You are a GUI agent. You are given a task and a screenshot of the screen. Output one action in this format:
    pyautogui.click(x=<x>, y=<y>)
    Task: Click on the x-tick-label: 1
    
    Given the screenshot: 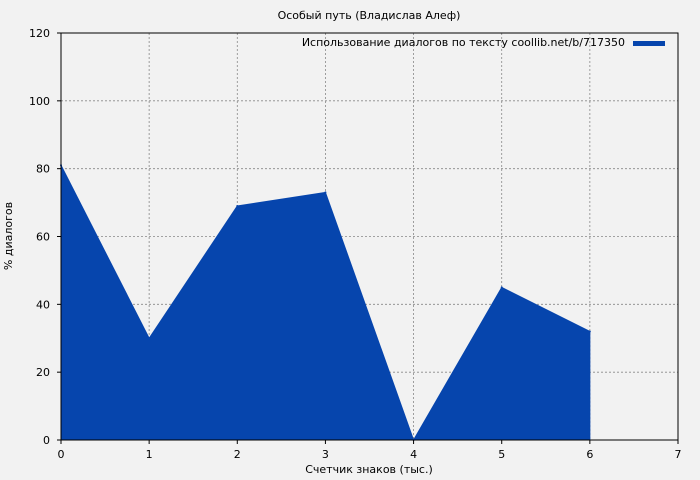 What is the action you would take?
    pyautogui.click(x=149, y=454)
    